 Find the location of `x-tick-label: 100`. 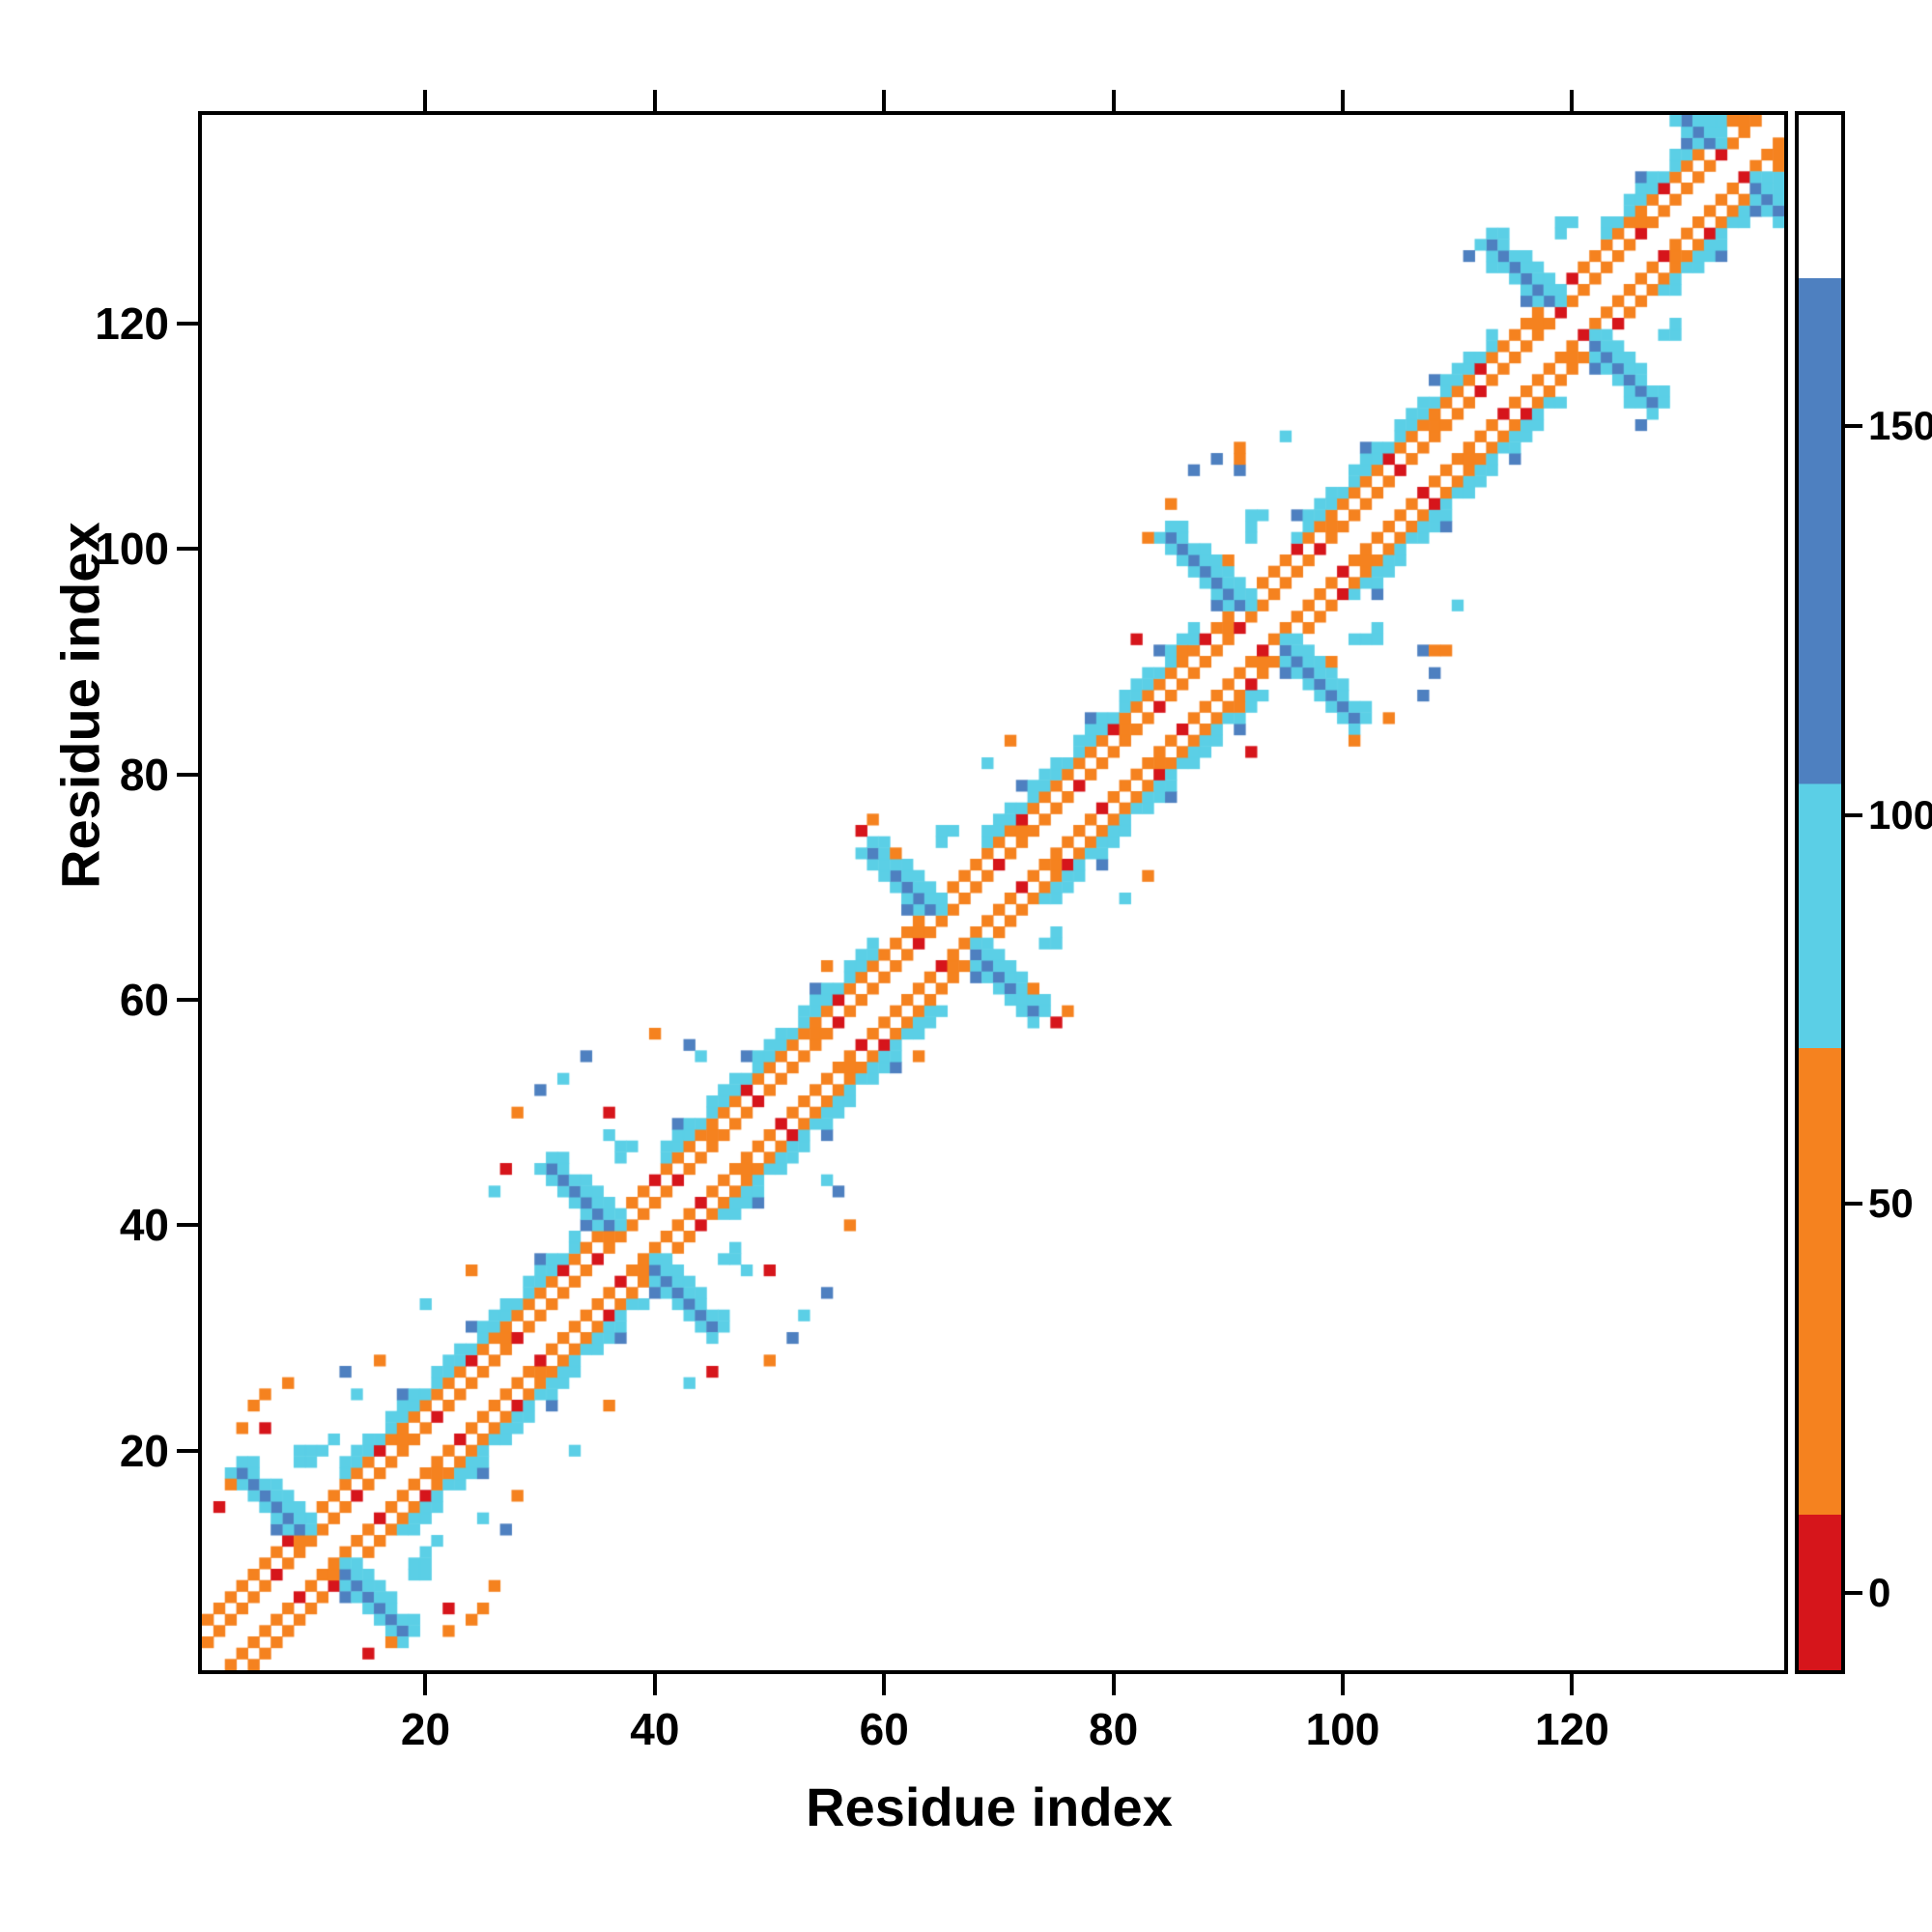

x-tick-label: 100 is located at coordinates (1342, 1729).